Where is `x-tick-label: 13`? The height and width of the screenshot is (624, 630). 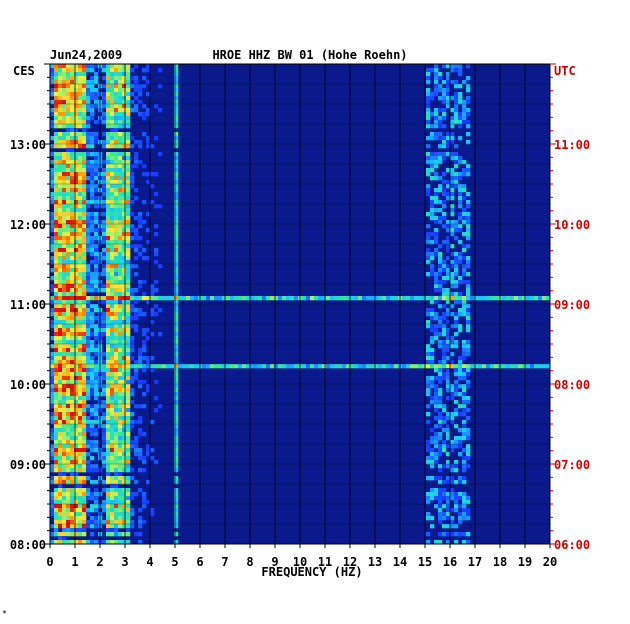
x-tick-label: 13 is located at coordinates (375, 562).